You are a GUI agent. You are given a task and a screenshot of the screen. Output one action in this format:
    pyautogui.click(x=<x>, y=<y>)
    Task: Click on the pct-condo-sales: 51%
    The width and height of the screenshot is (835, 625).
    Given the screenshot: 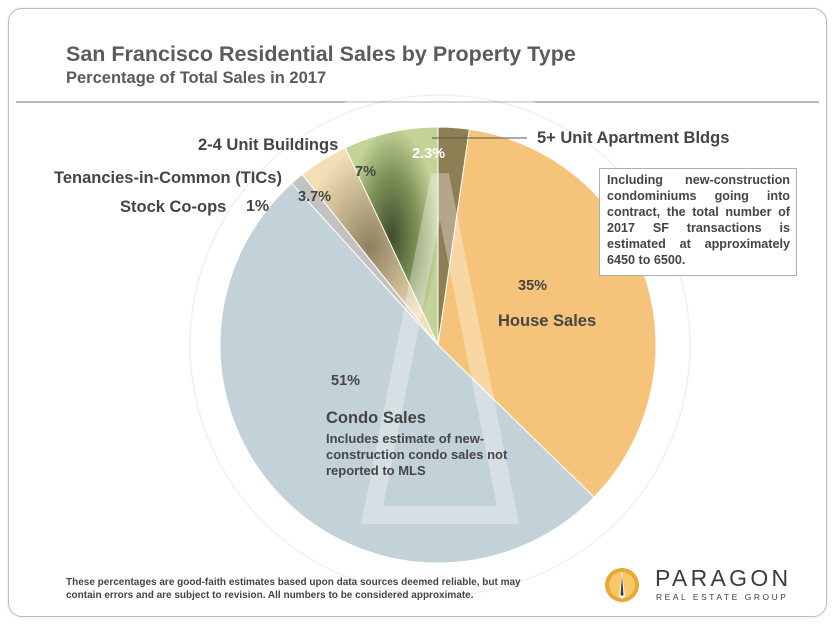 What is the action you would take?
    pyautogui.click(x=346, y=381)
    